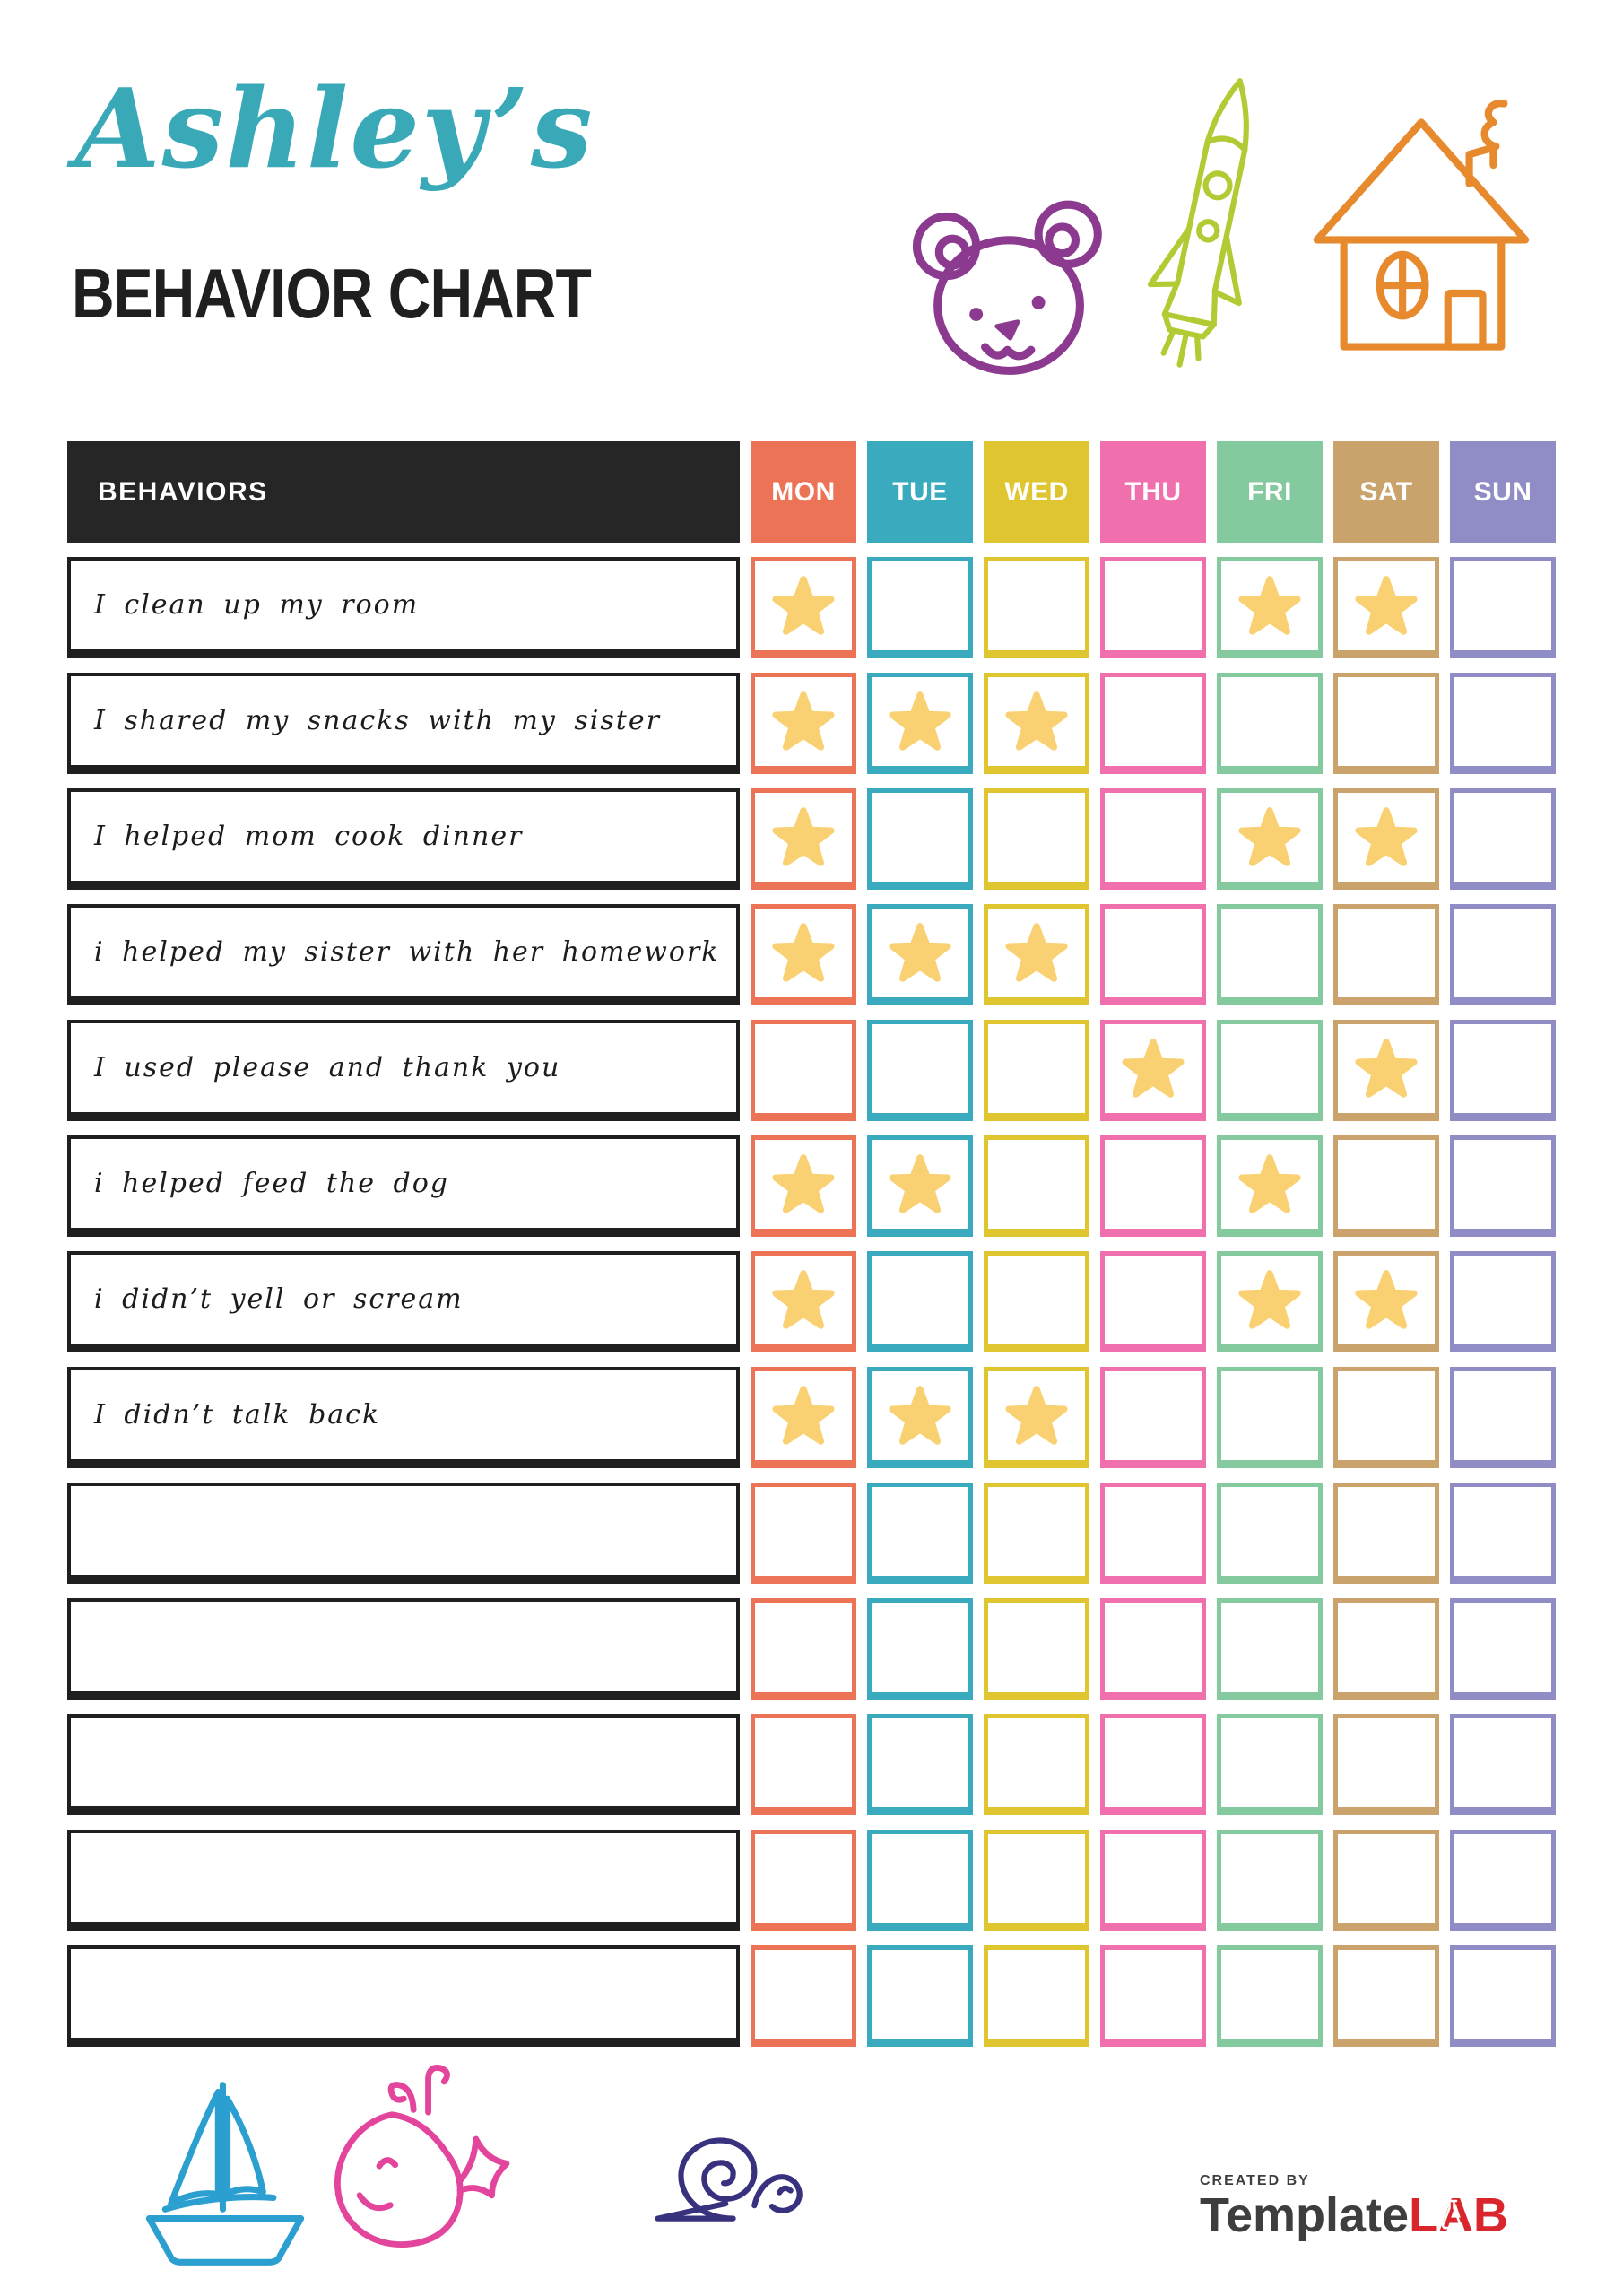 The width and height of the screenshot is (1623, 2296). I want to click on day-header-sun: SUN, so click(1503, 492).